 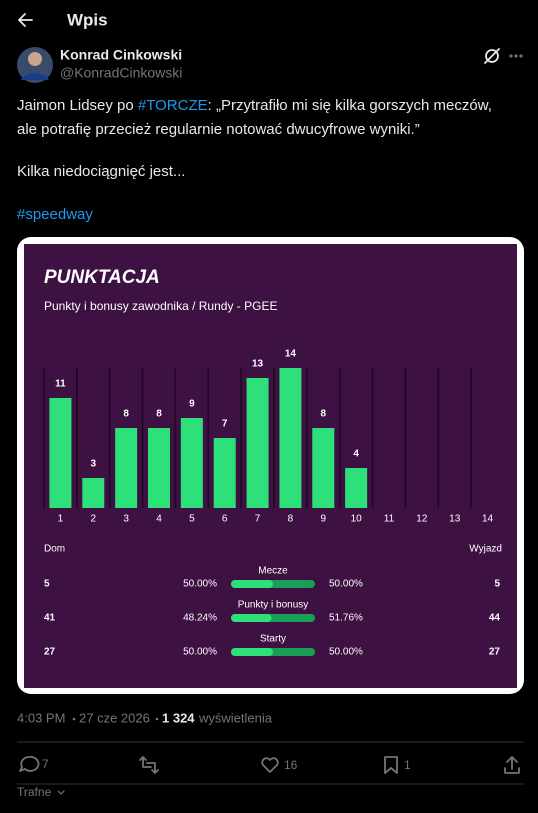 What do you see at coordinates (178, 717) in the screenshot?
I see `views-count: 1 324` at bounding box center [178, 717].